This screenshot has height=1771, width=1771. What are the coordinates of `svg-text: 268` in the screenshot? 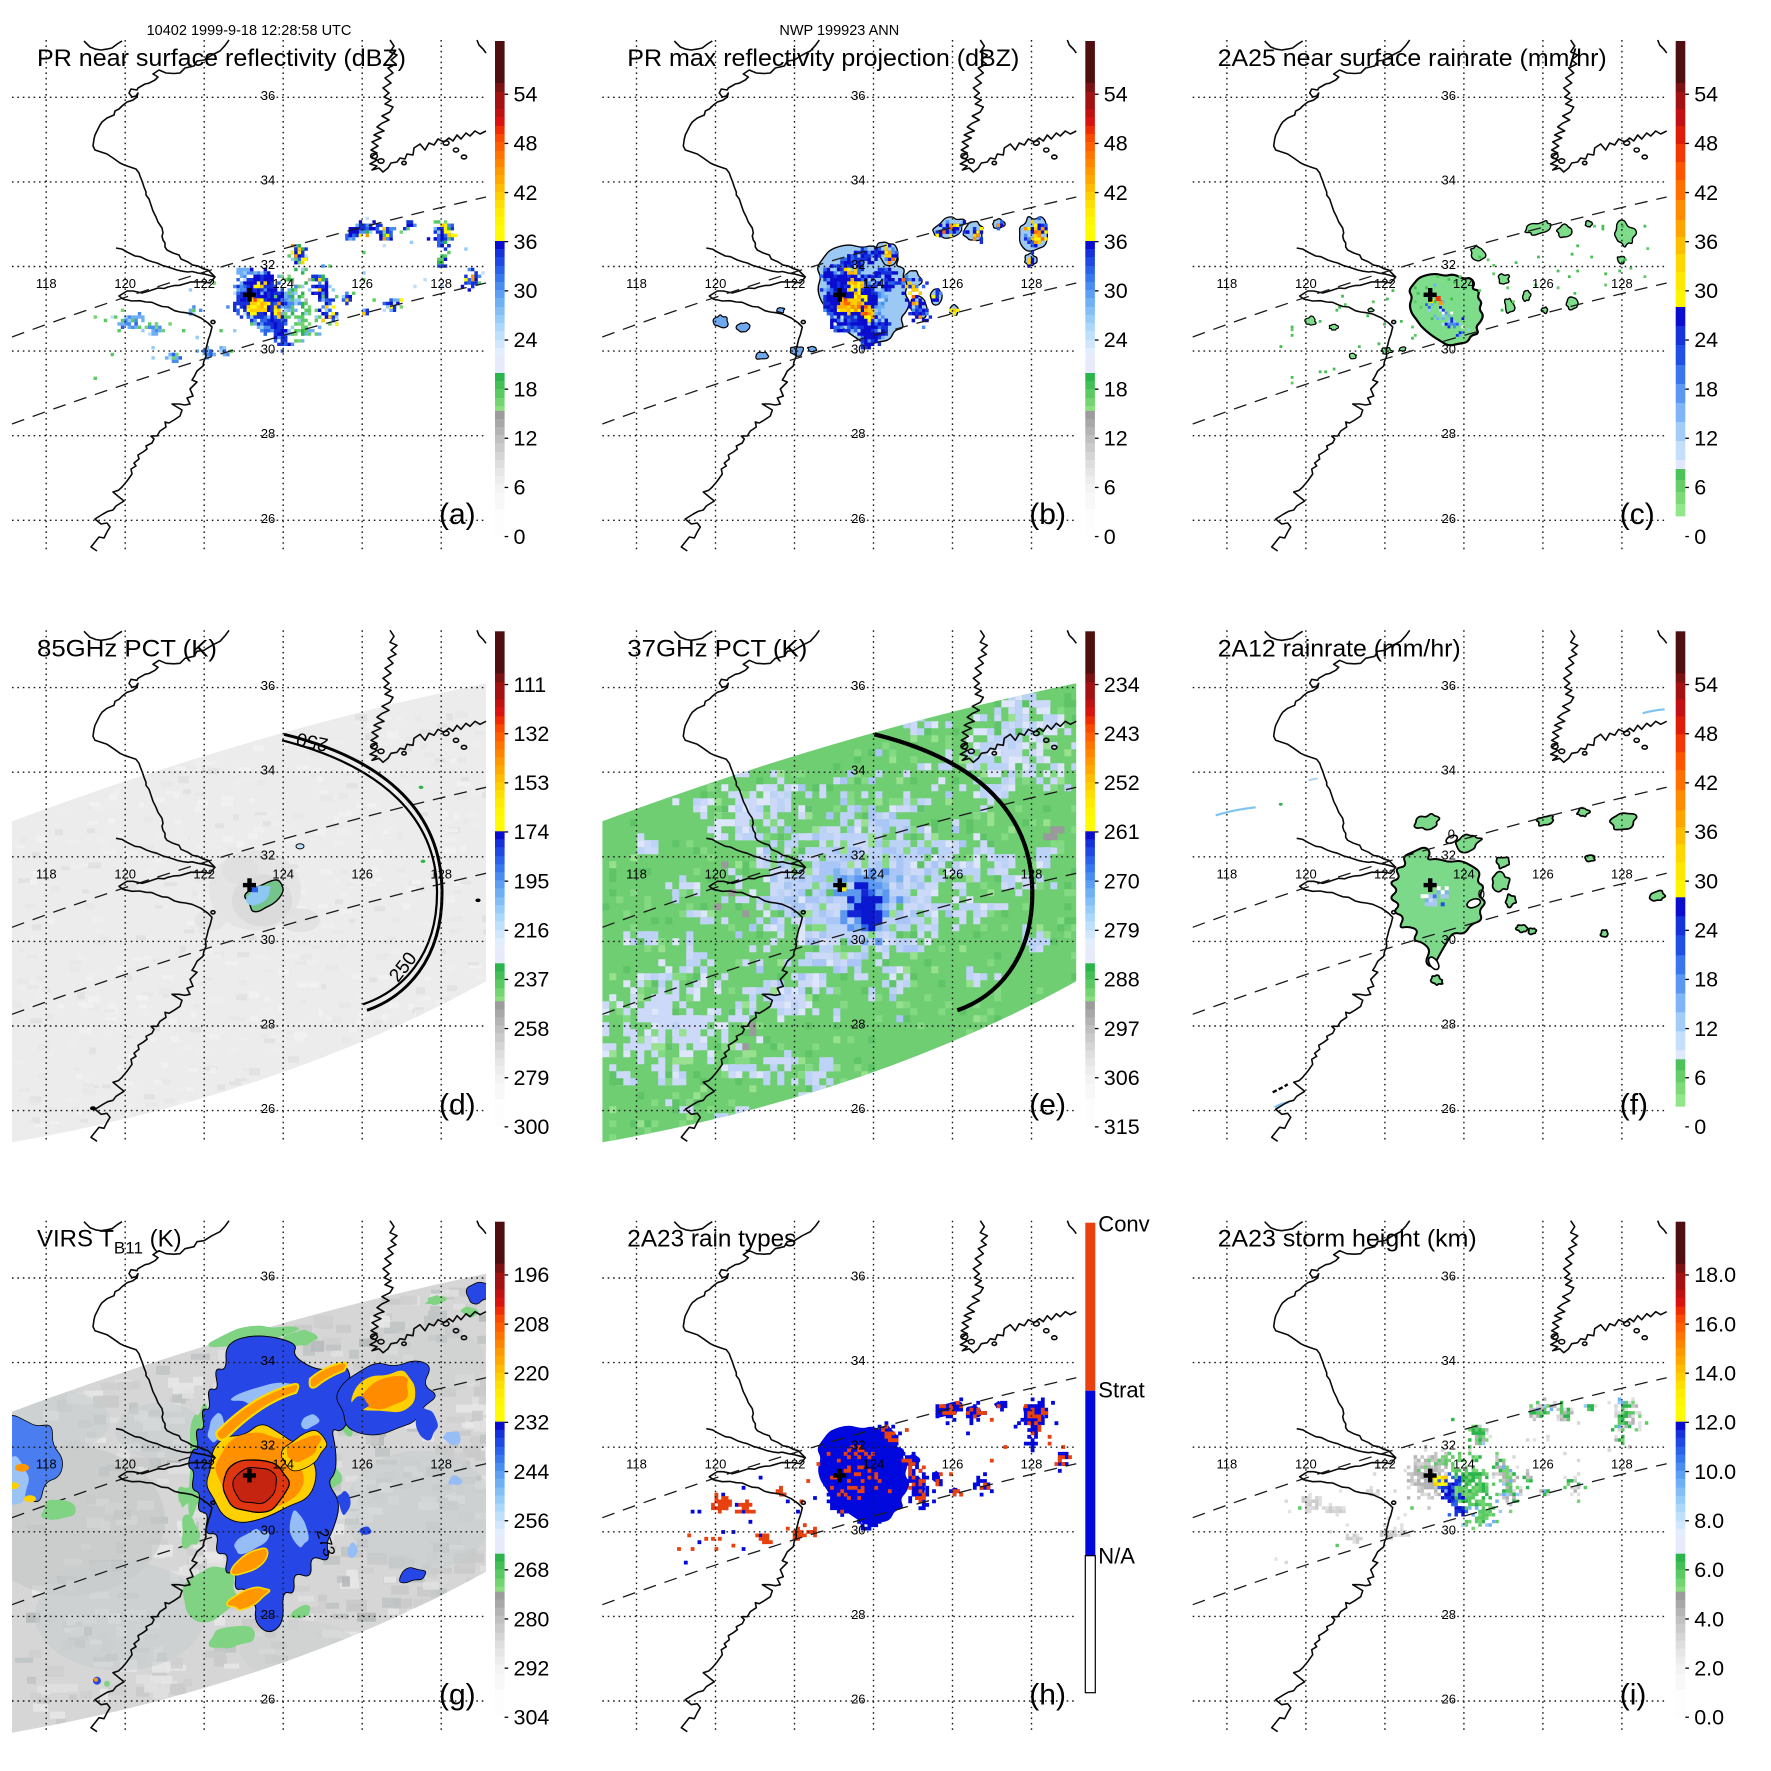 It's located at (532, 1570).